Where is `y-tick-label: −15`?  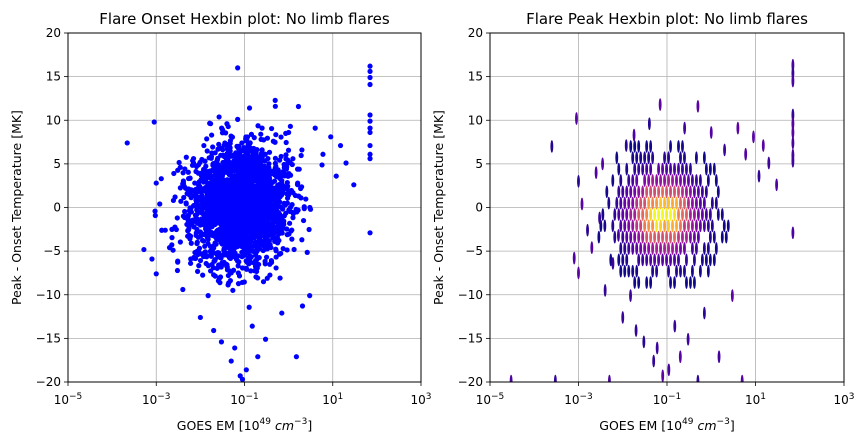
y-tick-label: −15 is located at coordinates (48, 338).